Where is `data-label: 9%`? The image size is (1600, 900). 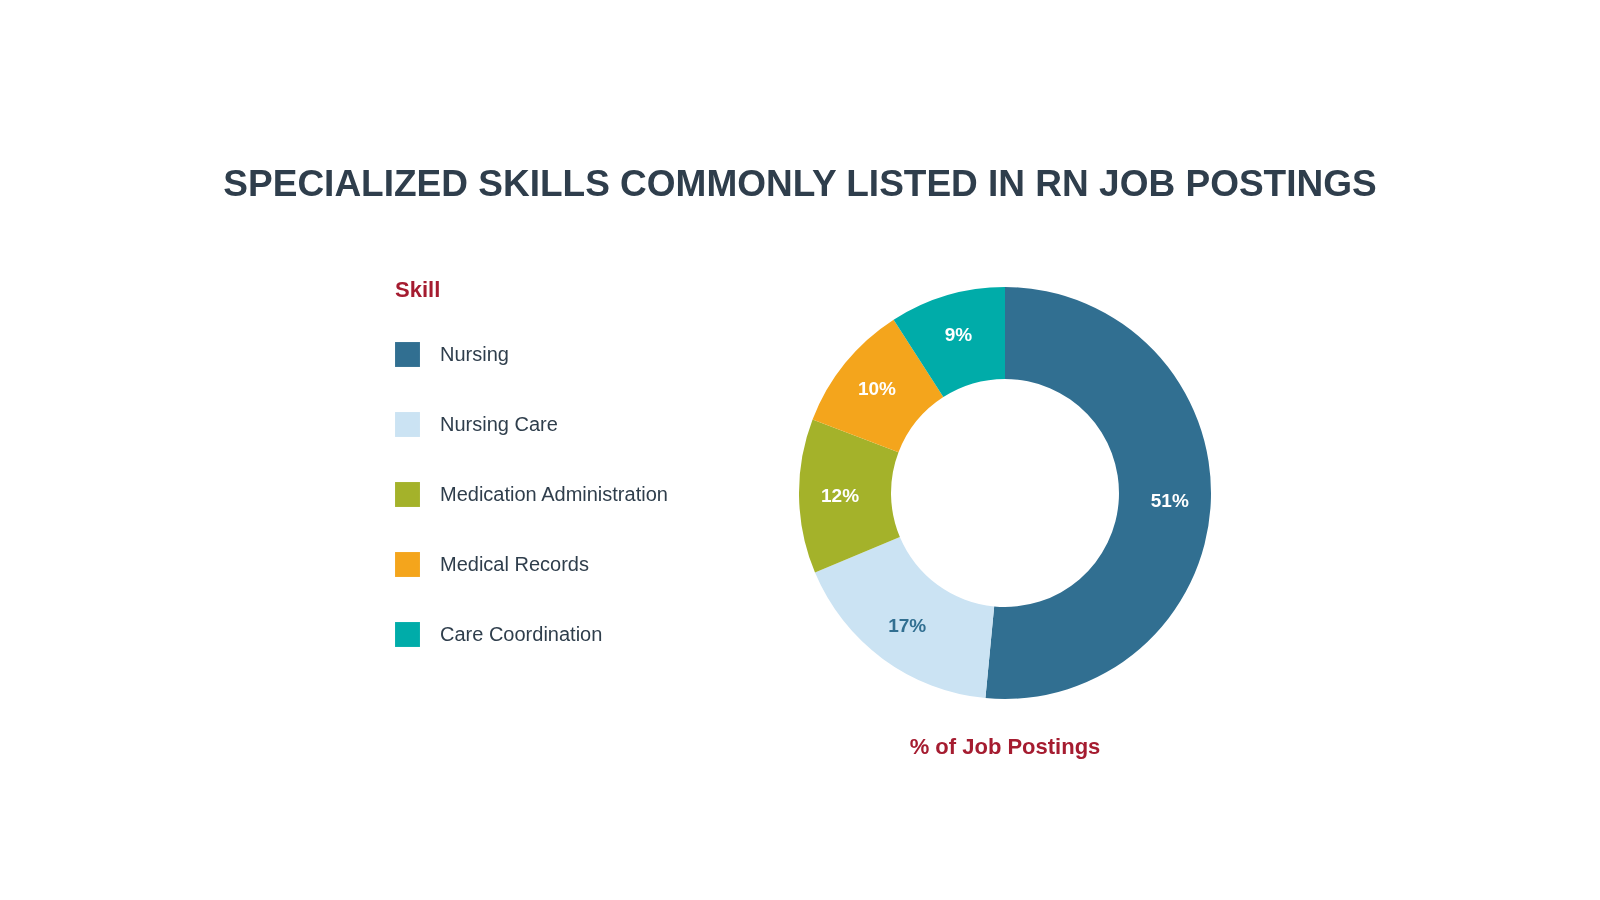 data-label: 9% is located at coordinates (958, 334).